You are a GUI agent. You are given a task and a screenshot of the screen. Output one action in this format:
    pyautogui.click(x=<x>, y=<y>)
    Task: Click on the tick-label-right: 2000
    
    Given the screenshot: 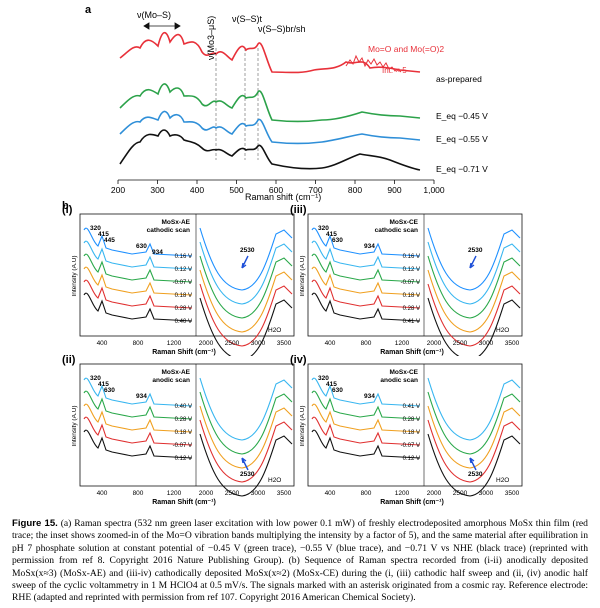 What is the action you would take?
    pyautogui.click(x=434, y=493)
    